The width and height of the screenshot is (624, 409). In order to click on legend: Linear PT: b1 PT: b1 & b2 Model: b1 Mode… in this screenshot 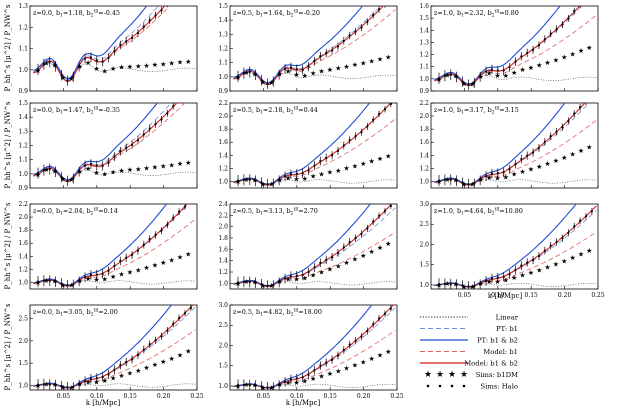, I will do `click(469, 352)`.